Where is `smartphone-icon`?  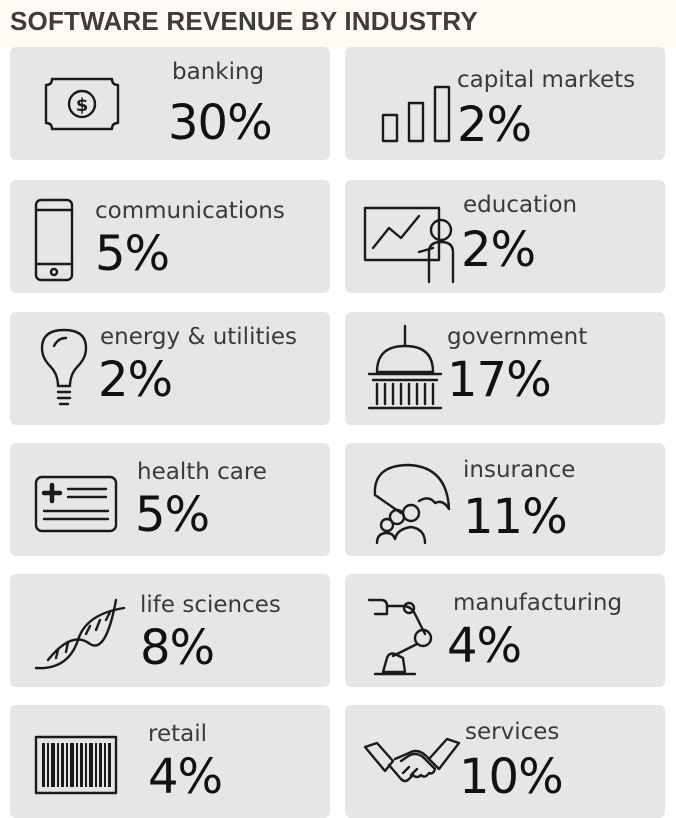 smartphone-icon is located at coordinates (82, 238).